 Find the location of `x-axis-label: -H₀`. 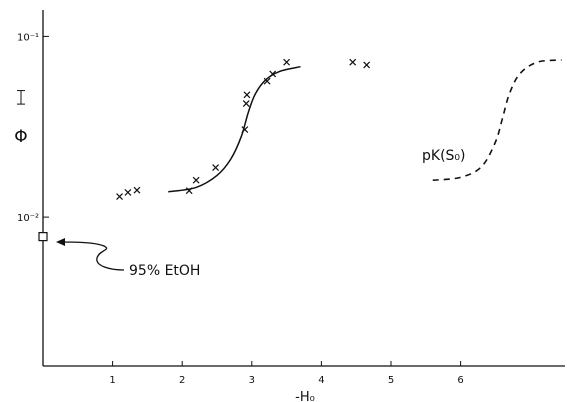

x-axis-label: -H₀ is located at coordinates (305, 396).